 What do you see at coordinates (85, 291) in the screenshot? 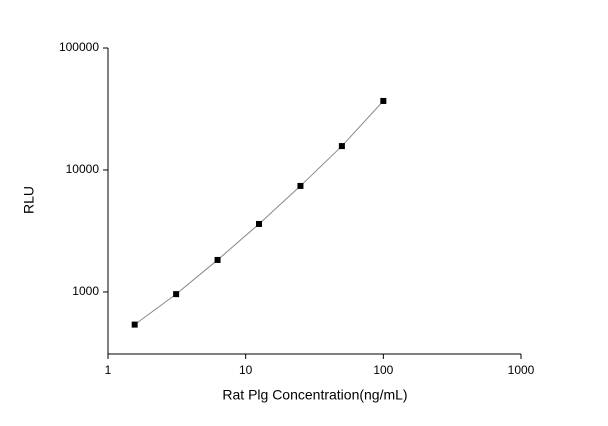
I see `y-tick-label: 1000` at bounding box center [85, 291].